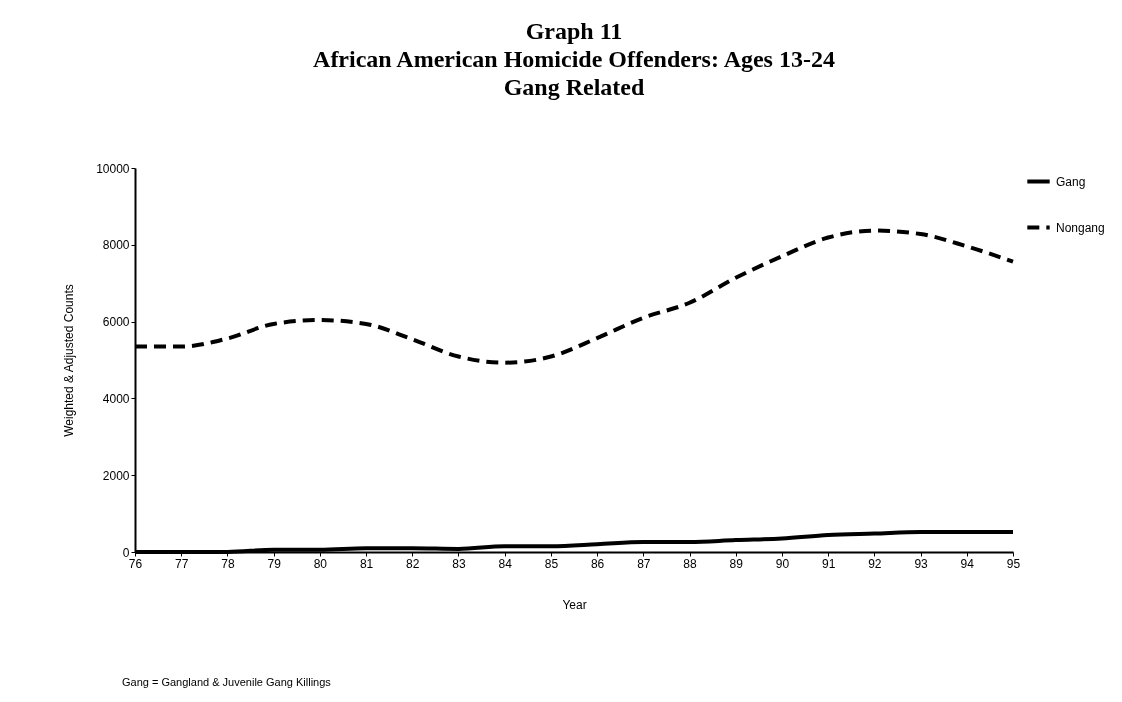 This screenshot has width=1122, height=702. I want to click on chart-title: Graph 11 African American Homicide Offenders: Ages 13-24 Gang Related, so click(574, 59).